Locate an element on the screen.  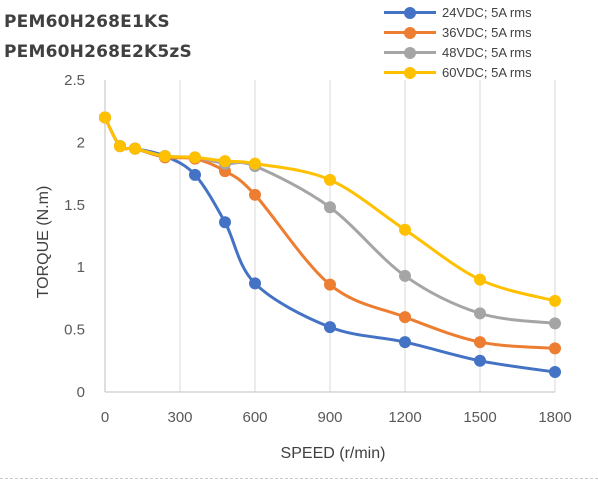
bottom-divider is located at coordinates (299, 478).